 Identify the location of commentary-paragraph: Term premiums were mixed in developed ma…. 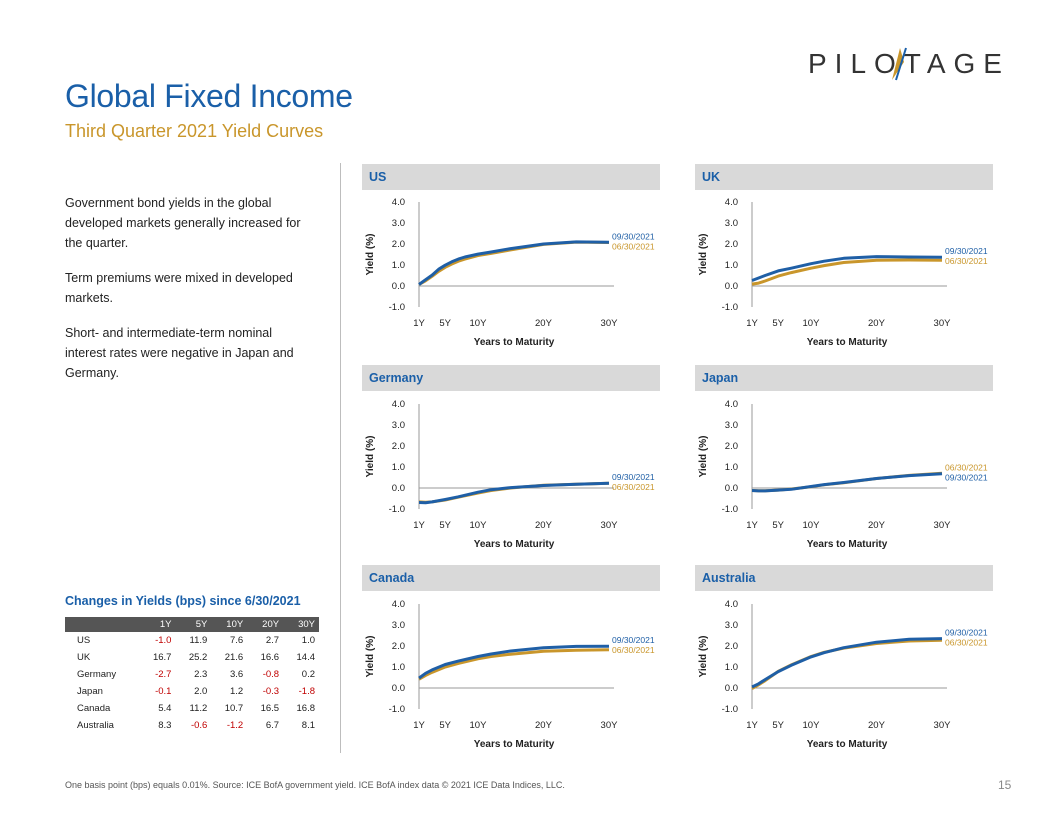
(179, 288).